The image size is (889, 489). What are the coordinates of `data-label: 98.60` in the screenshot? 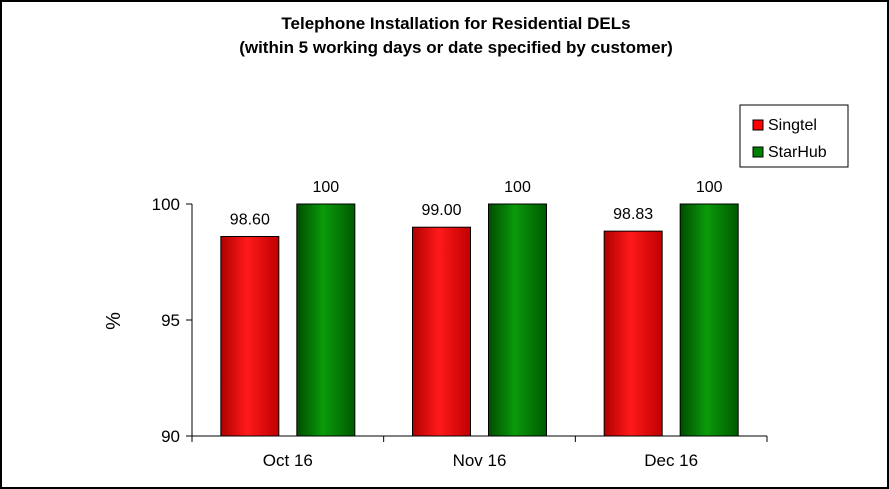 It's located at (250, 219).